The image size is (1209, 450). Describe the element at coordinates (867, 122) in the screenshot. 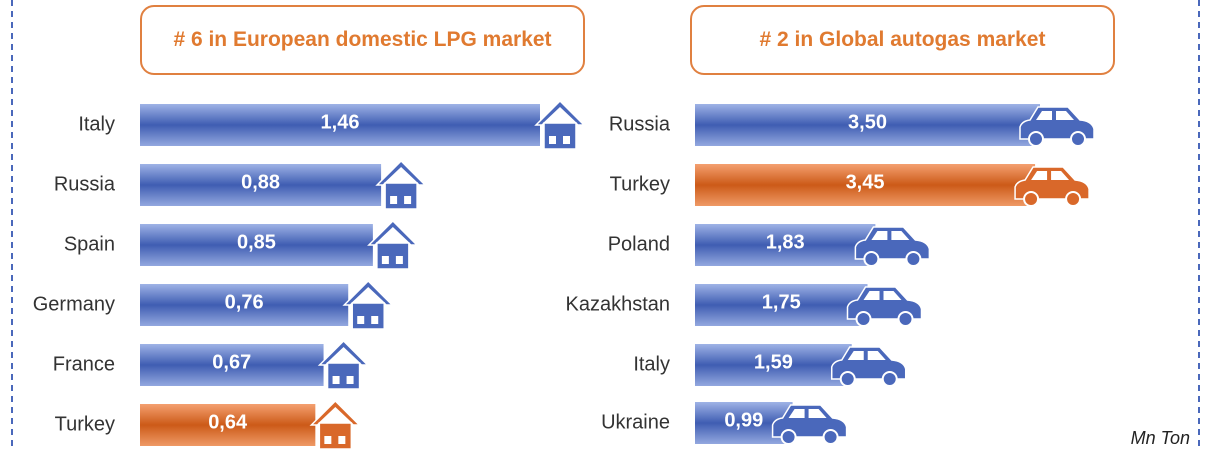

I see `value-label: 3,50` at that location.